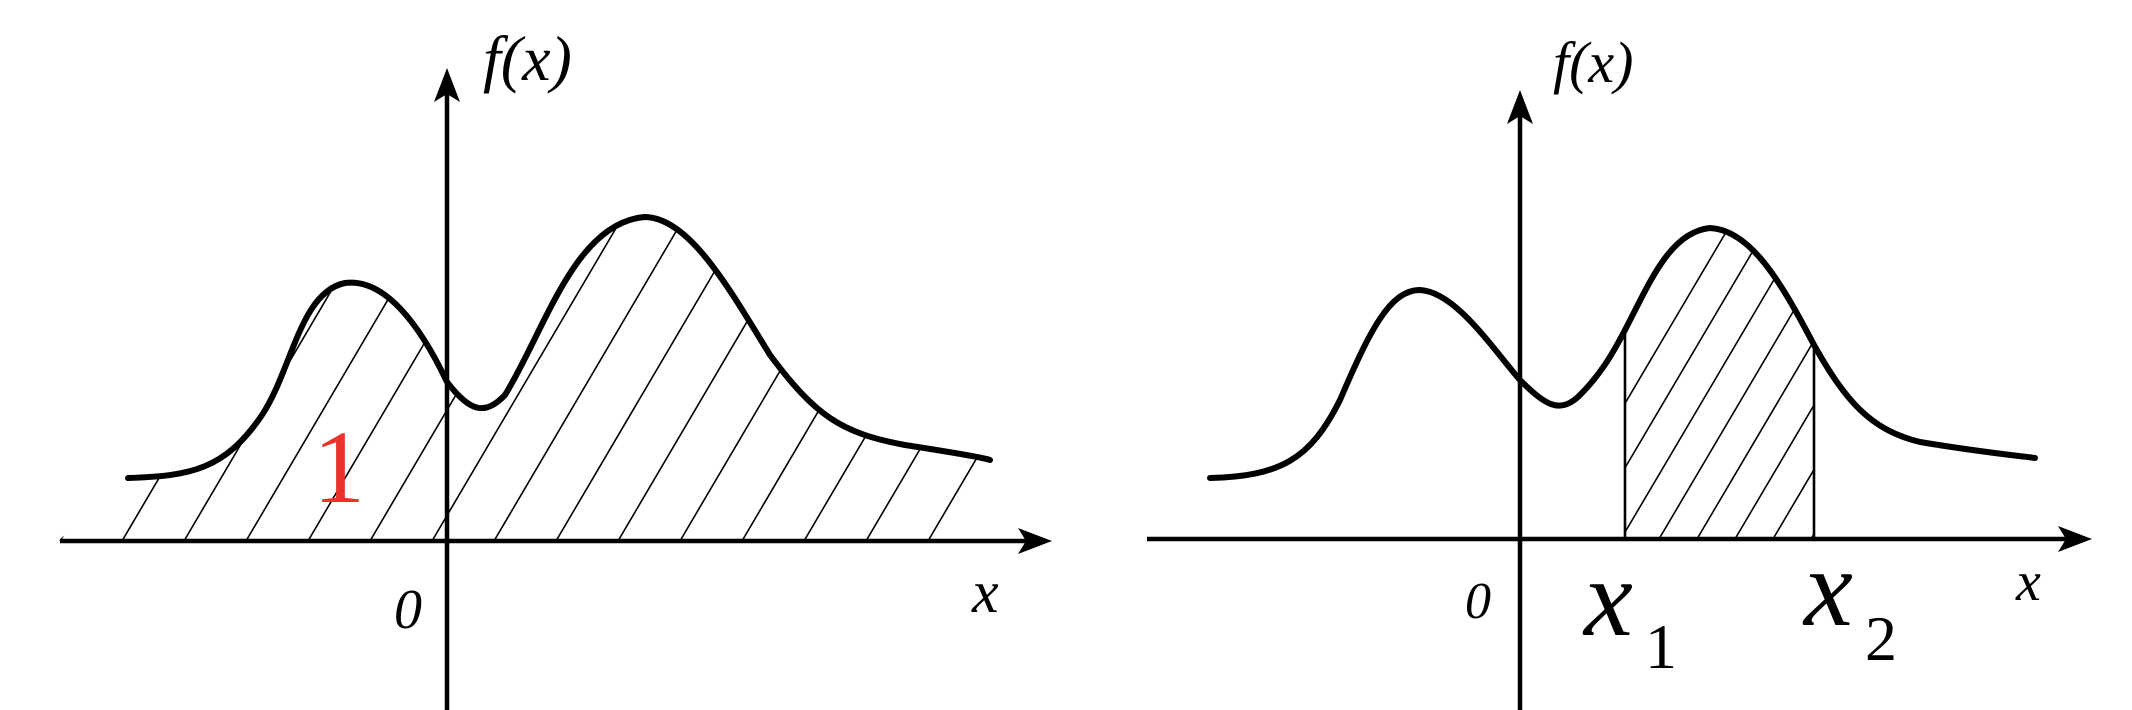 The height and width of the screenshot is (710, 2132). I want to click on right-y-axis-label: f(x), so click(1593, 62).